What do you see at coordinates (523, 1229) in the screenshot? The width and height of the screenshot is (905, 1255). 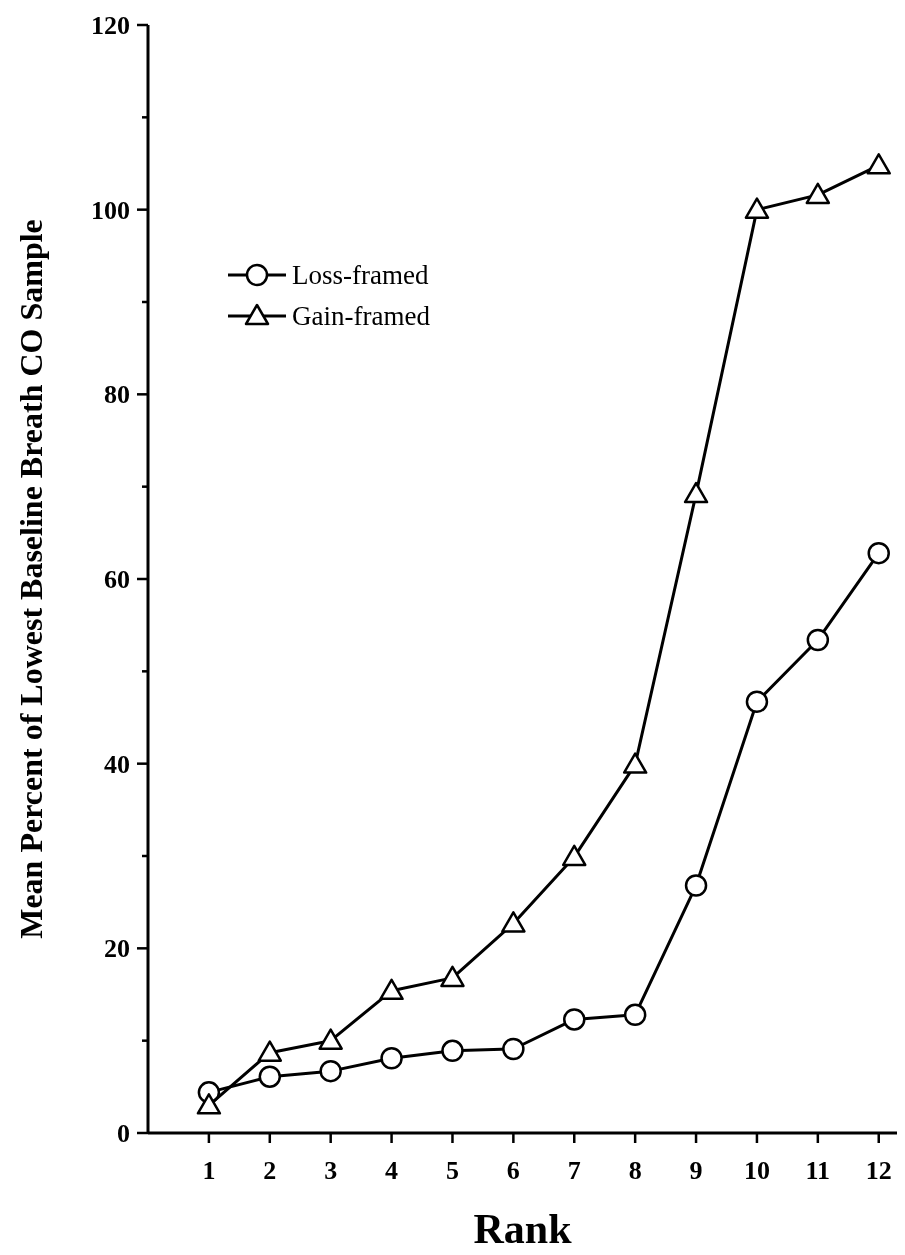 I see `x-axis-title: Rank` at bounding box center [523, 1229].